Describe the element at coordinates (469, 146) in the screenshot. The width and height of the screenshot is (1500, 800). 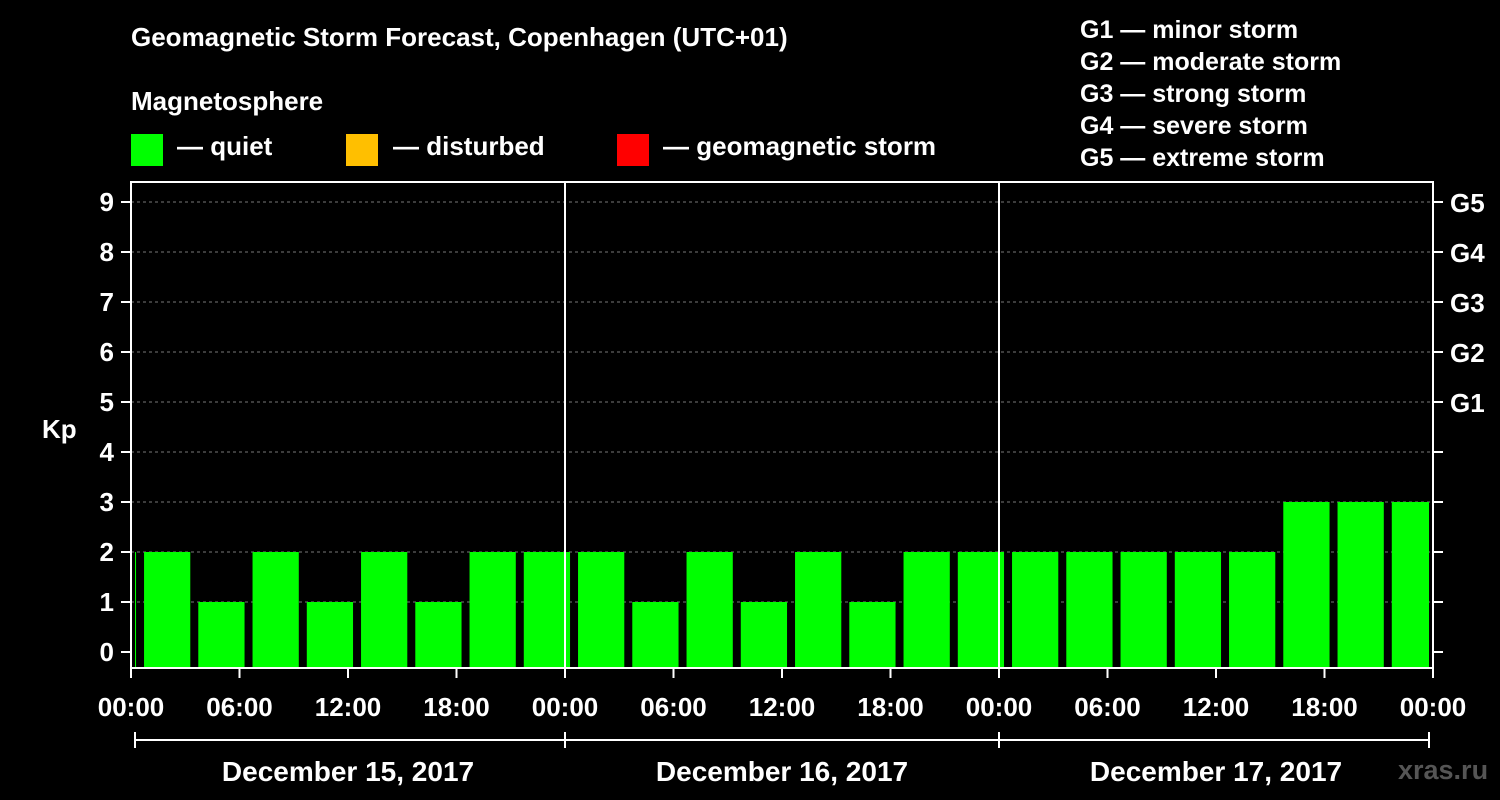
I see `legend-label-disturbed: — disturbed` at that location.